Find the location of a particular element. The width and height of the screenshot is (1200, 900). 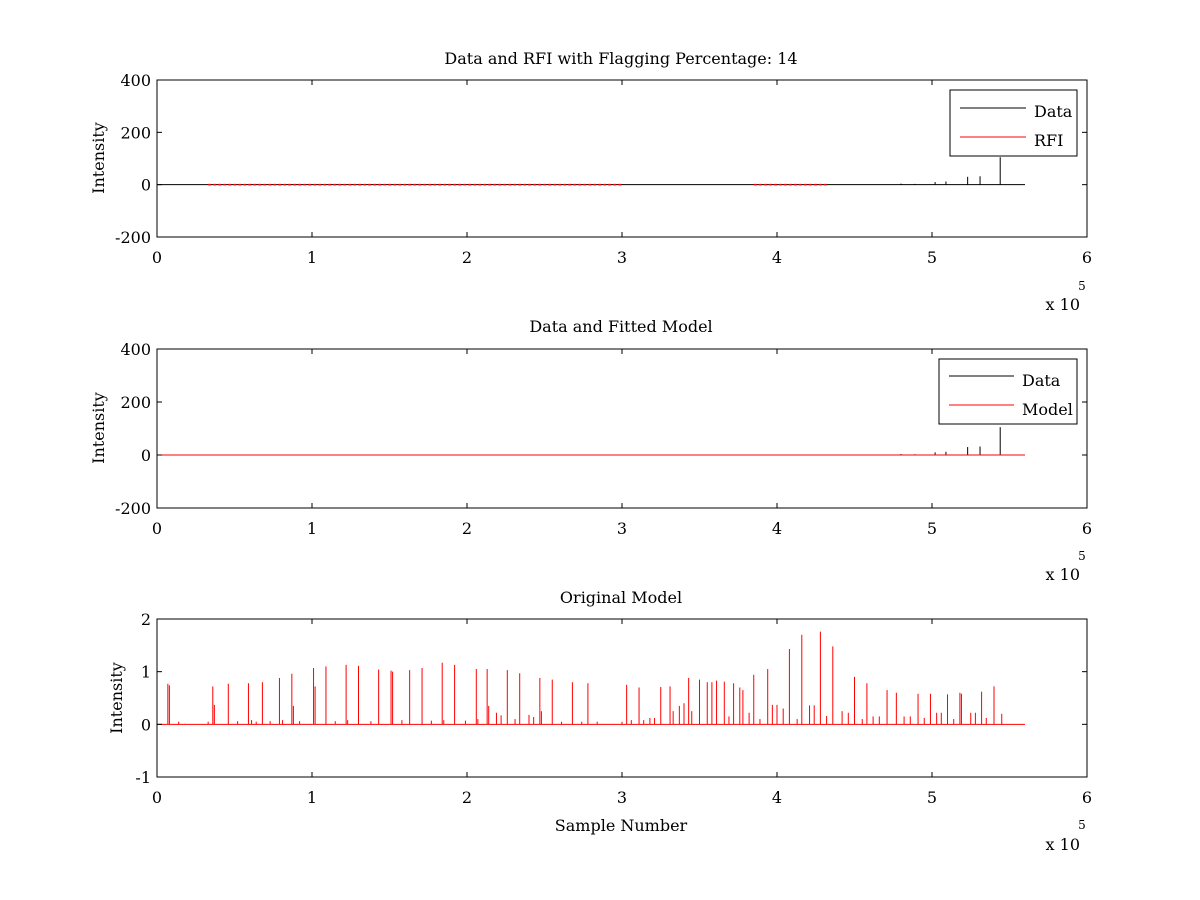

subplot-2-ylabel: Intensity is located at coordinates (98, 428).